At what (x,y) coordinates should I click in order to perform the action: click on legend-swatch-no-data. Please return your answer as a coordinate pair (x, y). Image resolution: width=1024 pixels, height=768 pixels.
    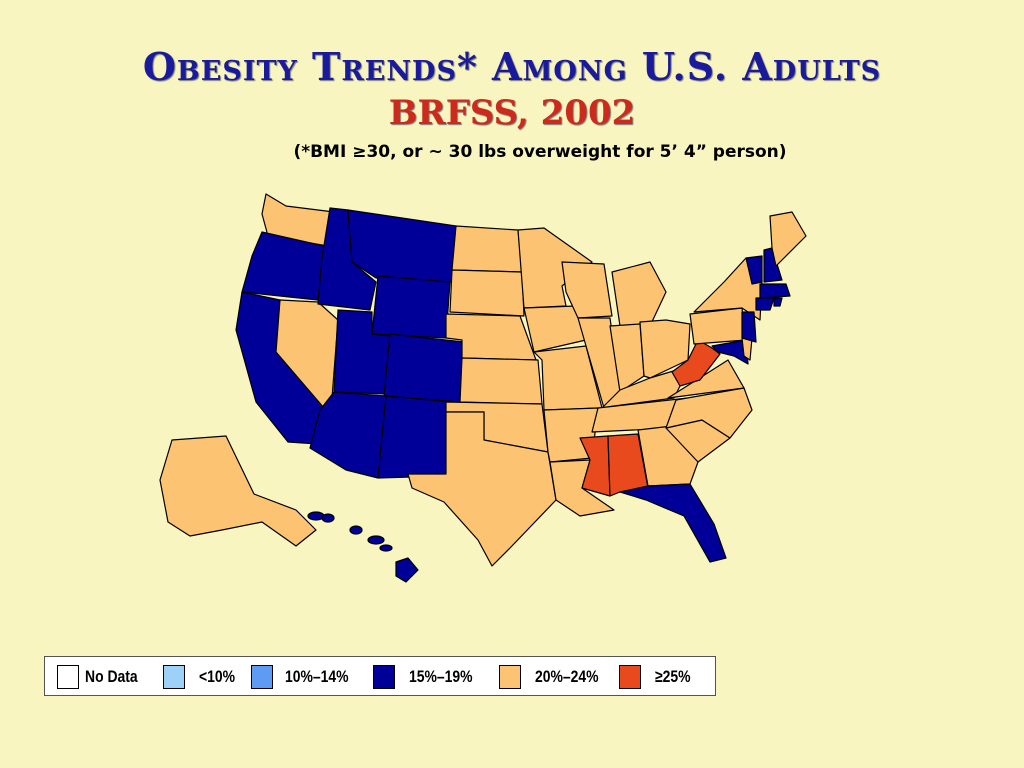
    Looking at the image, I should click on (68, 677).